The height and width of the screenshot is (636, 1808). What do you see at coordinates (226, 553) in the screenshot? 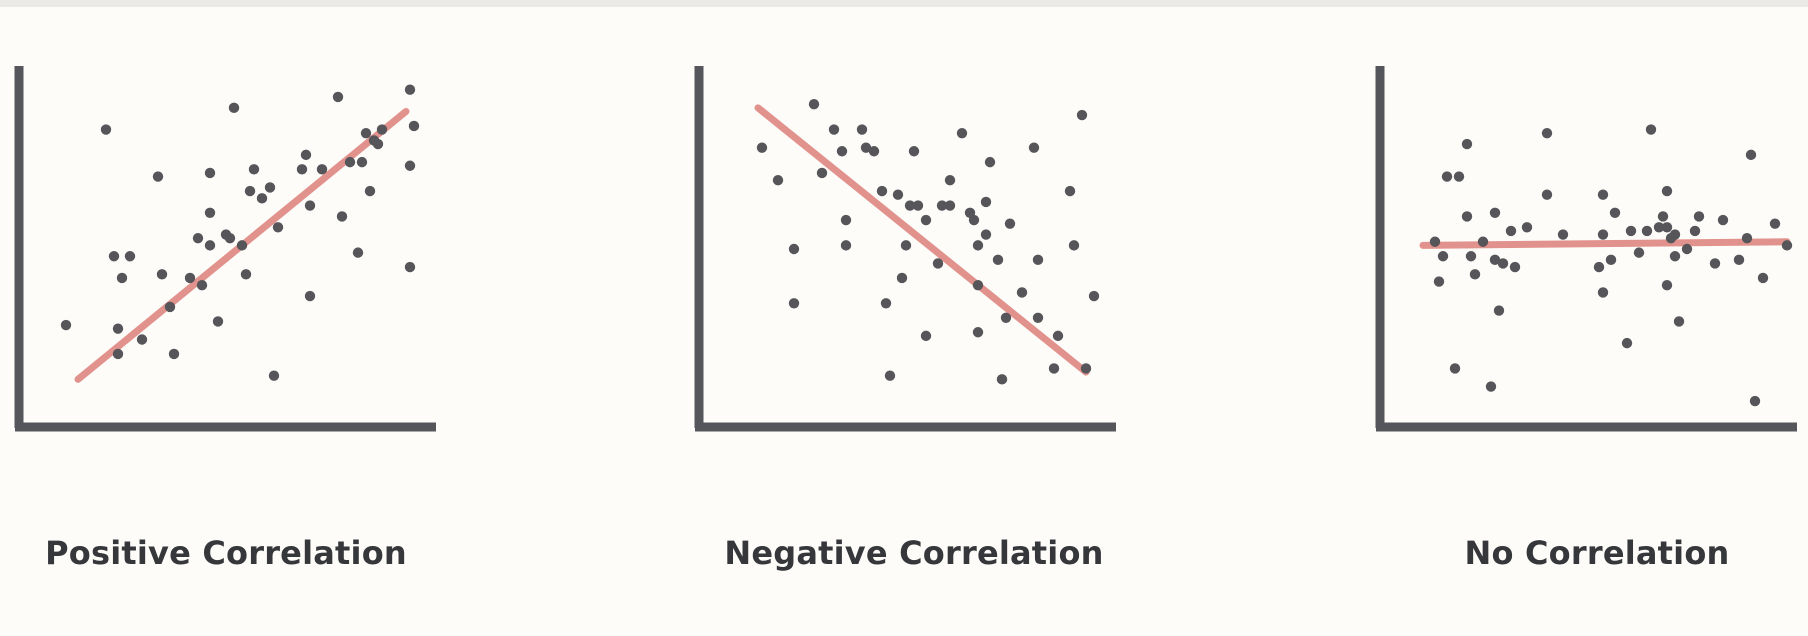
I see `chart-title-positive: Positive Correlation` at bounding box center [226, 553].